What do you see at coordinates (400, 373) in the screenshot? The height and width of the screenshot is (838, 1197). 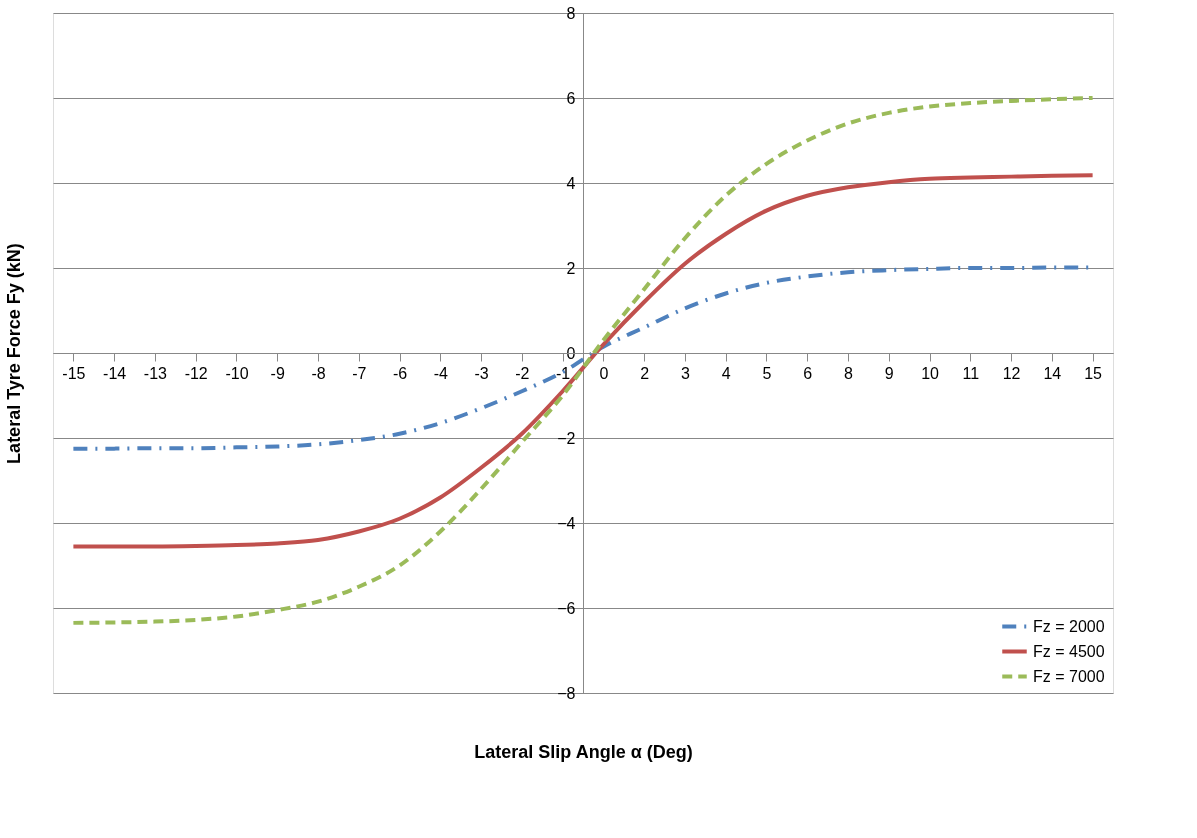 I see `x-tick-label: -6` at bounding box center [400, 373].